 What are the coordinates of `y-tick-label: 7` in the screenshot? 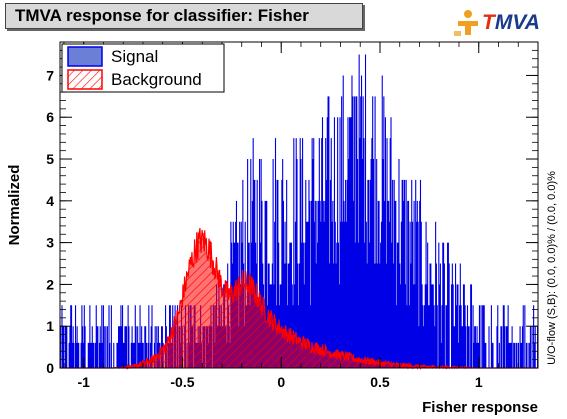 It's located at (50, 75).